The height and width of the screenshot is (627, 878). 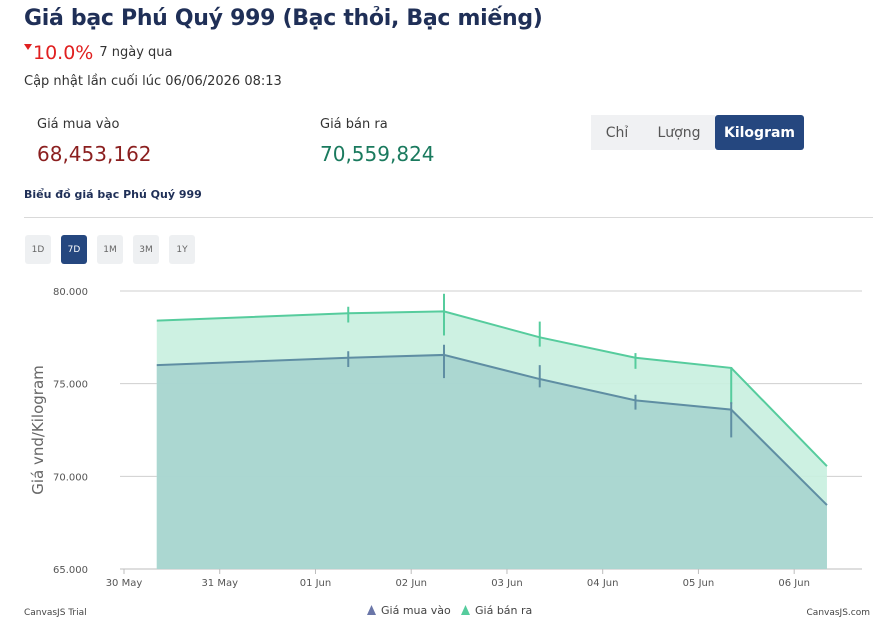 I want to click on y-tick-label: 80.000, so click(x=70, y=292).